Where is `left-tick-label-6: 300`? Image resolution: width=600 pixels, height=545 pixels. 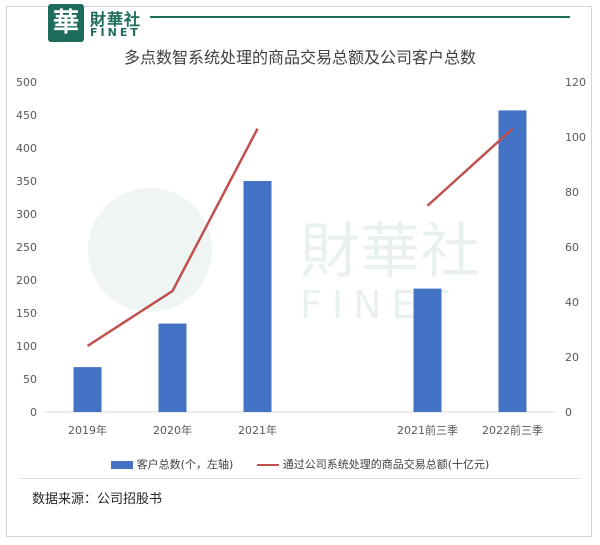 left-tick-label-6: 300 is located at coordinates (26, 214).